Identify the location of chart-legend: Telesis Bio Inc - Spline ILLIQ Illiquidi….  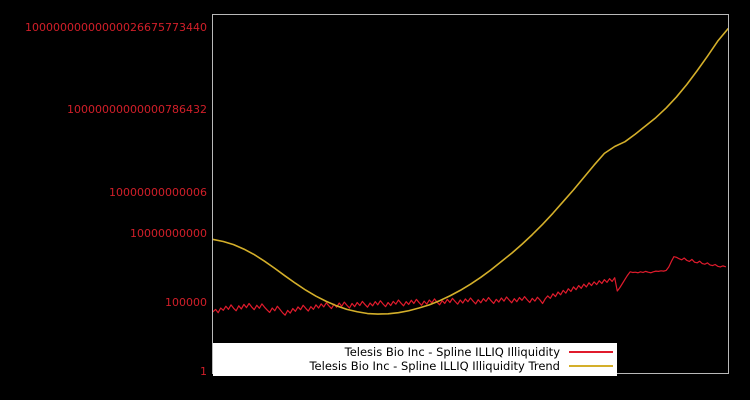
(415, 359).